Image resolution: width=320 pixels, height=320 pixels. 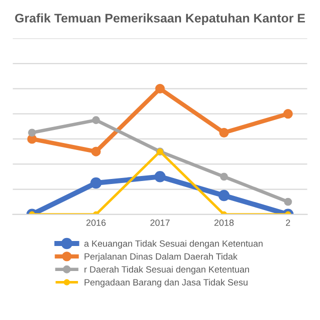 I want to click on x-tick-label: 2016, so click(x=96, y=223).